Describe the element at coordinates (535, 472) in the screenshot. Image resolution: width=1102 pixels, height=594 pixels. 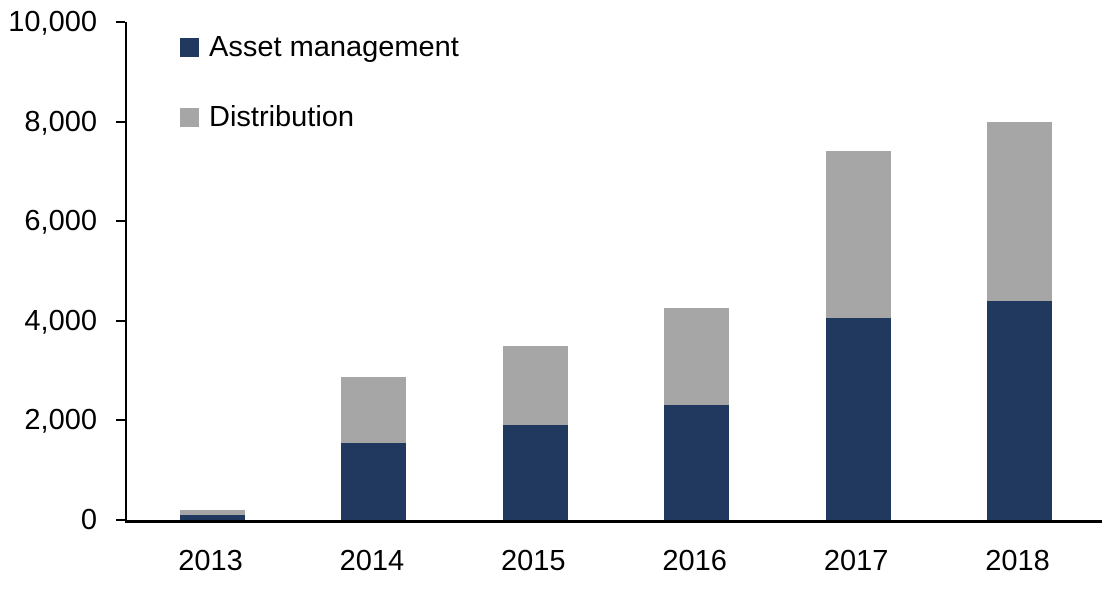
I see `bar-segment-asset-management-2015` at that location.